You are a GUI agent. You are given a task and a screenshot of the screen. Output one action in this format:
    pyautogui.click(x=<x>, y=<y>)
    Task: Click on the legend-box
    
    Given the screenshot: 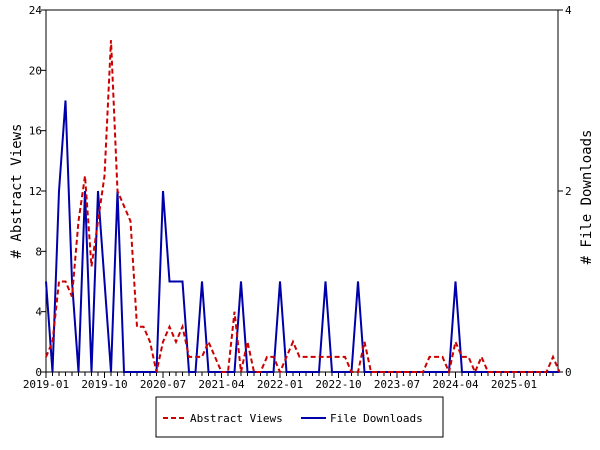 What is the action you would take?
    pyautogui.click(x=299, y=417)
    